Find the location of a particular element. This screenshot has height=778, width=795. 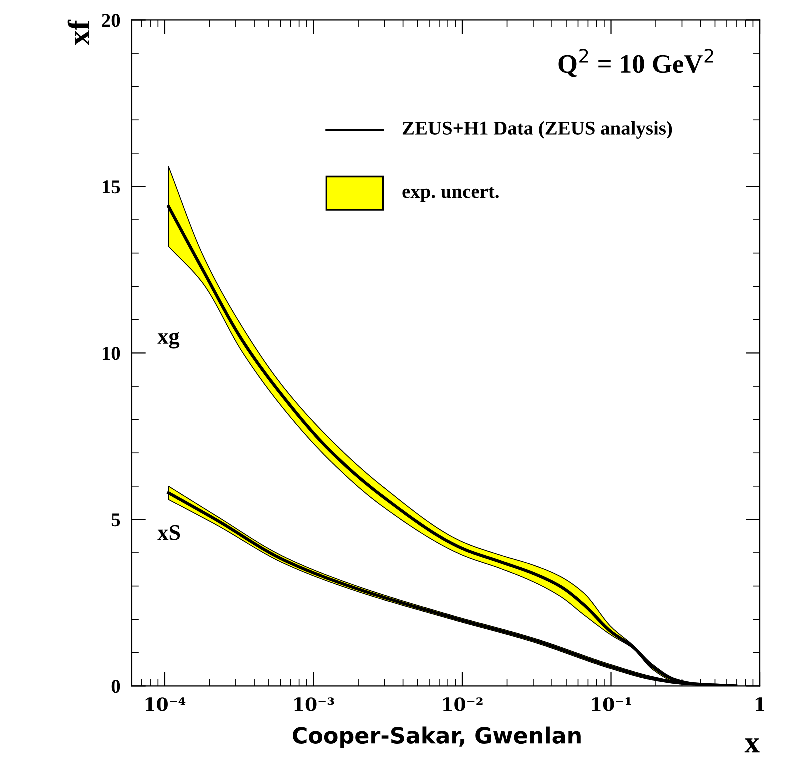

x-axis-title: x is located at coordinates (752, 745).